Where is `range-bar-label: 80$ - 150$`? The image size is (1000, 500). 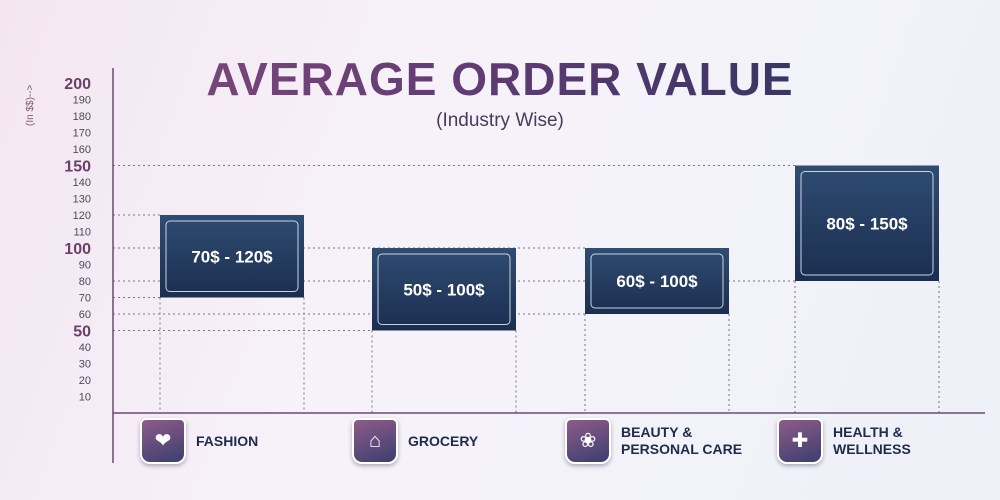
range-bar-label: 80$ - 150$ is located at coordinates (867, 223).